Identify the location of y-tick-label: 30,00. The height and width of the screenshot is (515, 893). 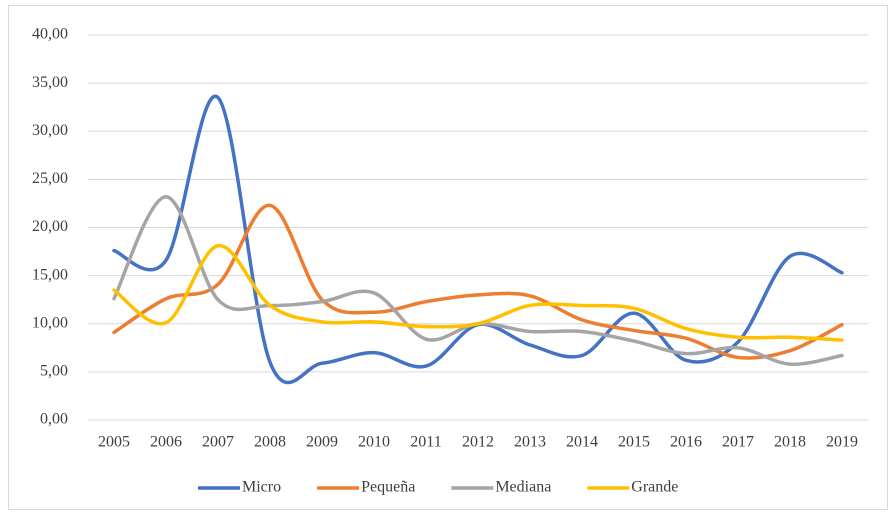
(50, 130).